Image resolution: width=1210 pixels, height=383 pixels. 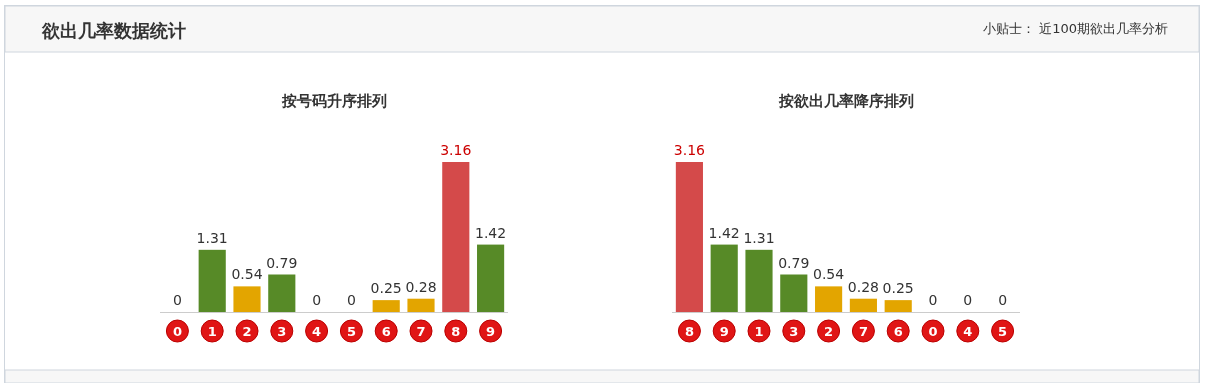 What do you see at coordinates (845, 101) in the screenshot?
I see `chart-title: 按欲出几率降序排列` at bounding box center [845, 101].